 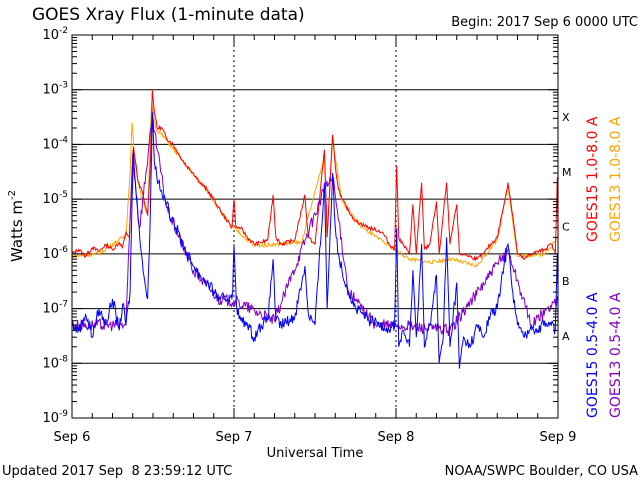 I want to click on y-tick-label: 10⁻⁶, so click(x=55, y=253).